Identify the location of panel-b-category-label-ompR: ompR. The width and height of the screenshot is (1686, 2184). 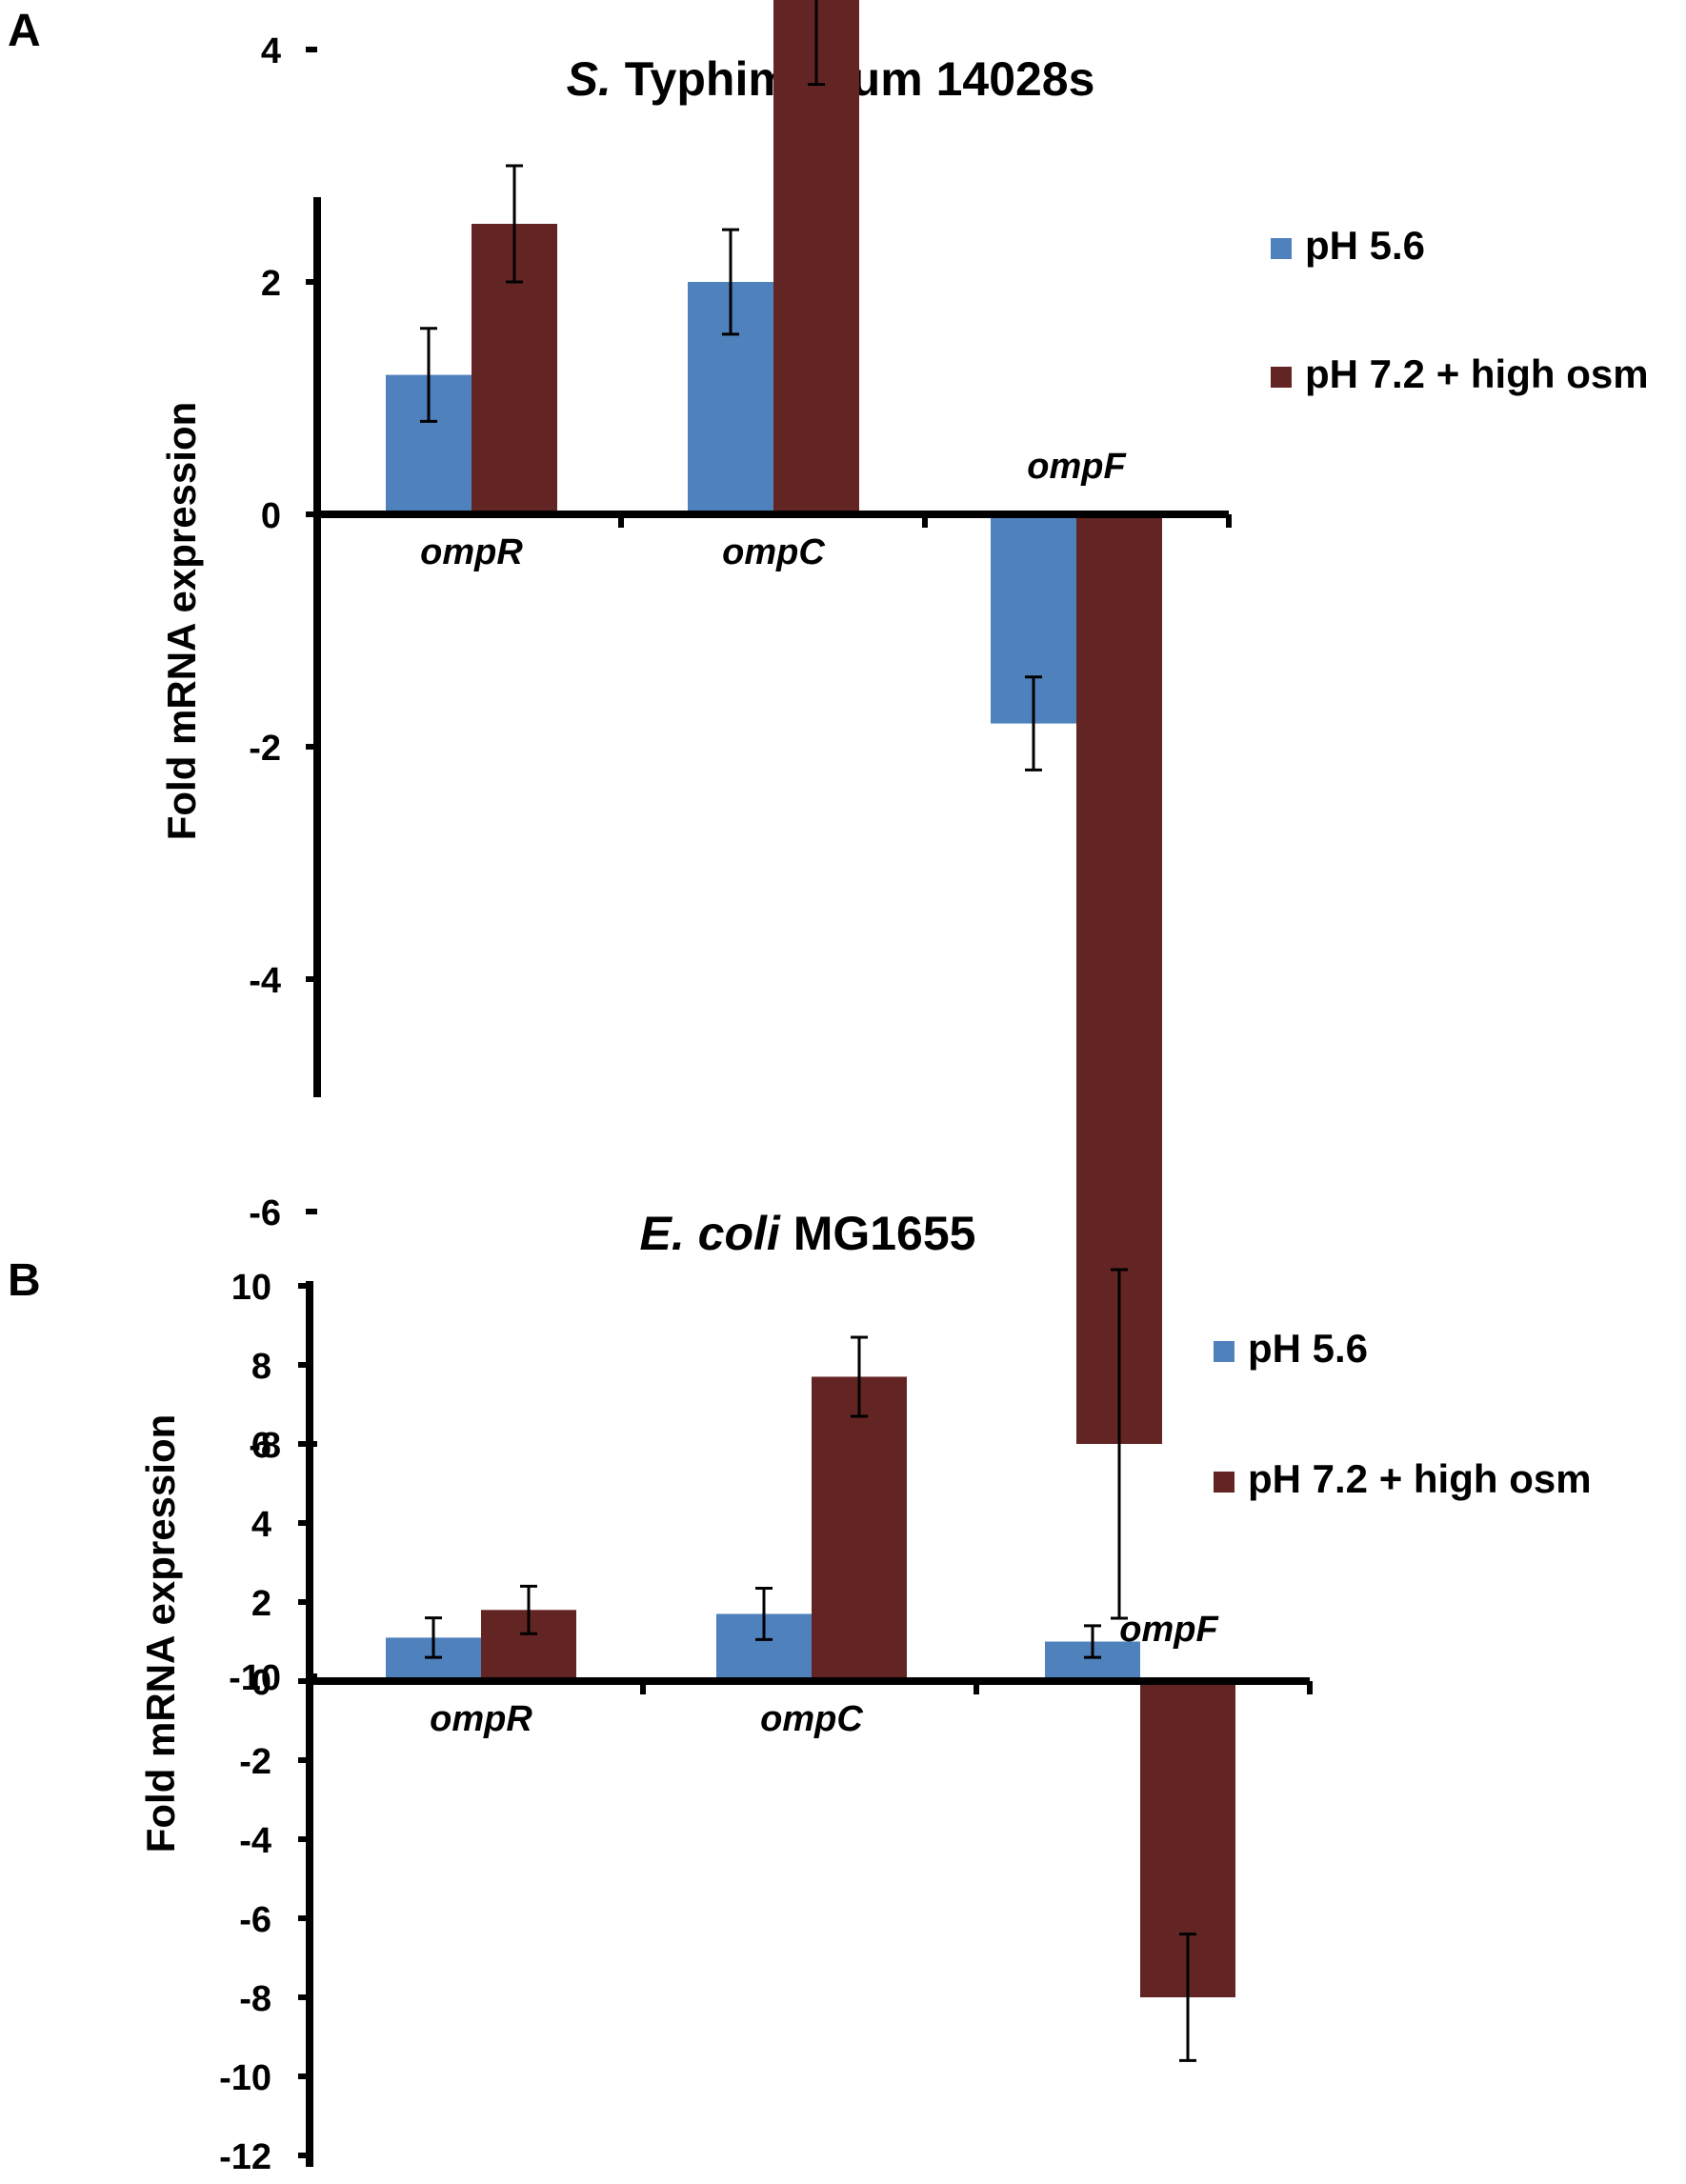
(481, 1719).